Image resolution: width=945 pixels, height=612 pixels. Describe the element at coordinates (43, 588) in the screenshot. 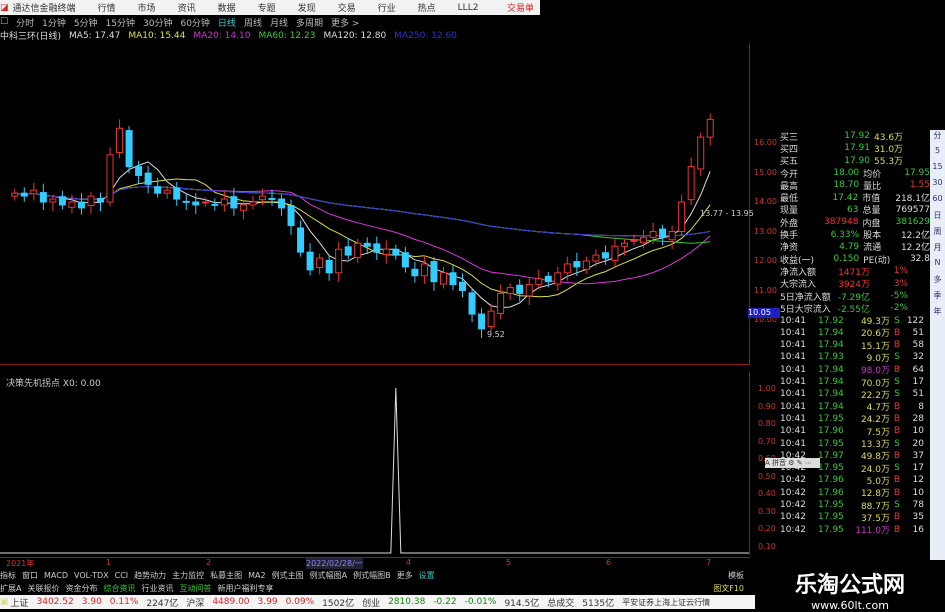

I see `info-tab: 关联报价` at that location.